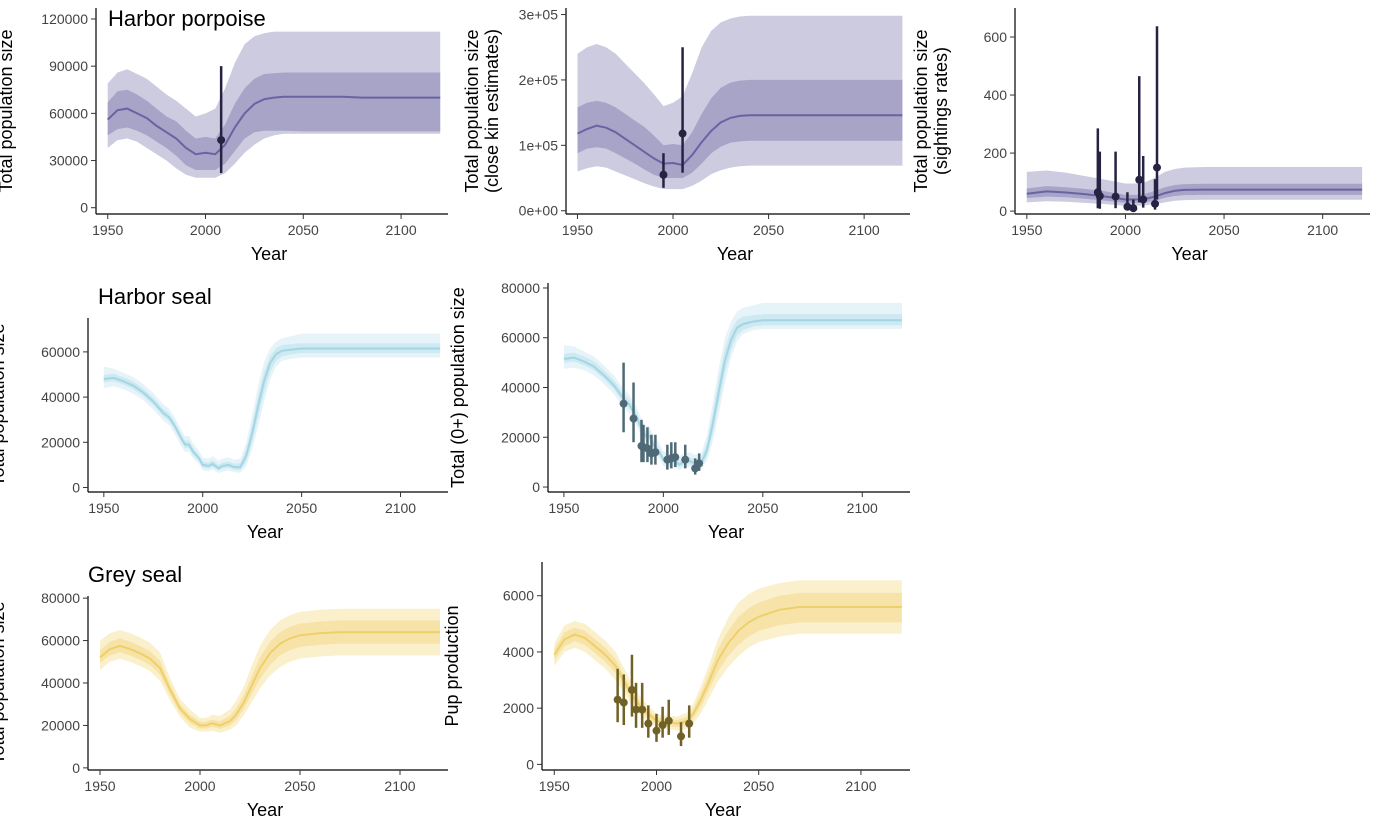  I want to click on y-tick-label: 6000, so click(518, 596).